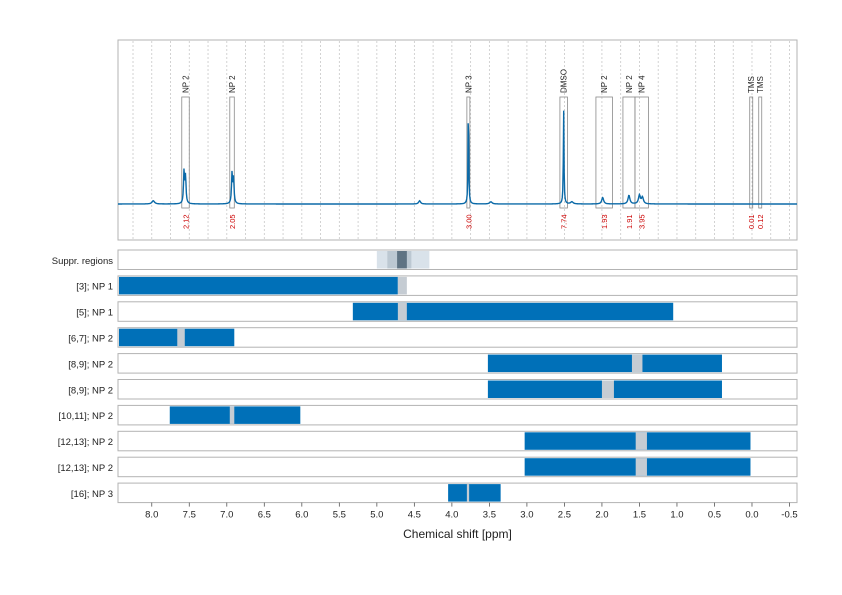 This screenshot has height=595, width=842. What do you see at coordinates (639, 515) in the screenshot?
I see `x-tick-label: 1.5` at bounding box center [639, 515].